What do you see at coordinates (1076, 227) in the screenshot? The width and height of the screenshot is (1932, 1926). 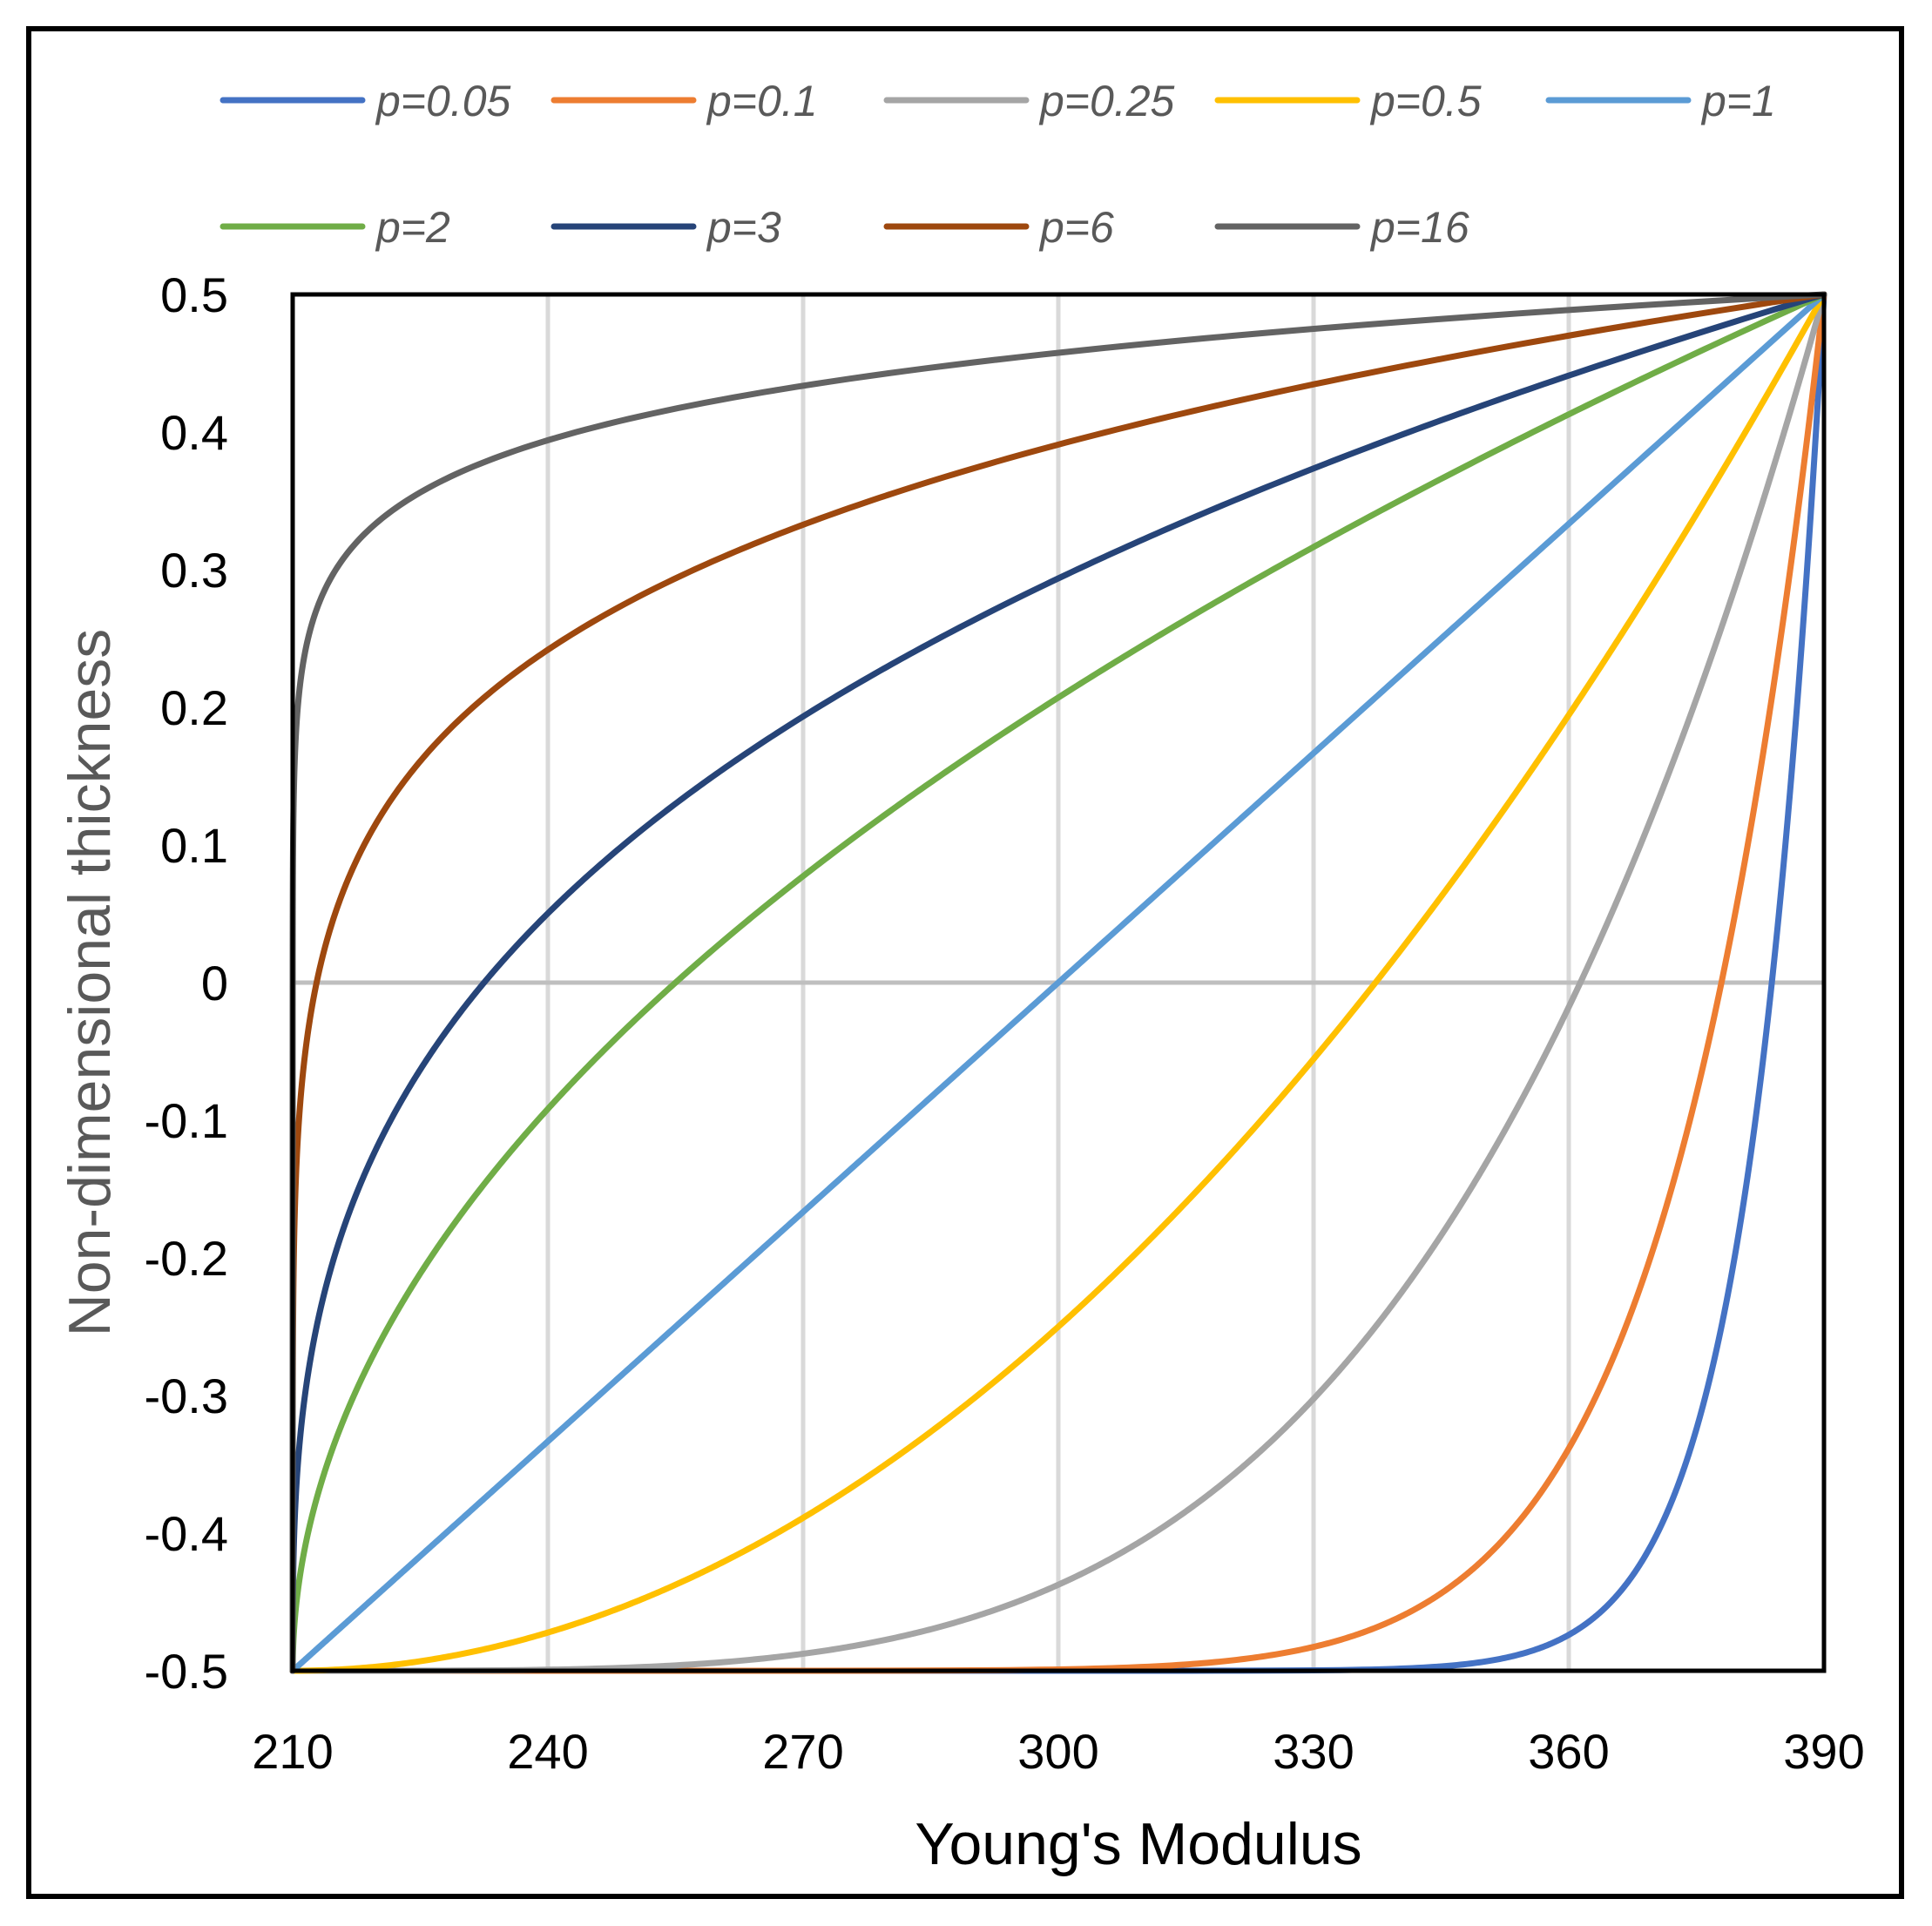 I see `legend-label: p=6` at bounding box center [1076, 227].